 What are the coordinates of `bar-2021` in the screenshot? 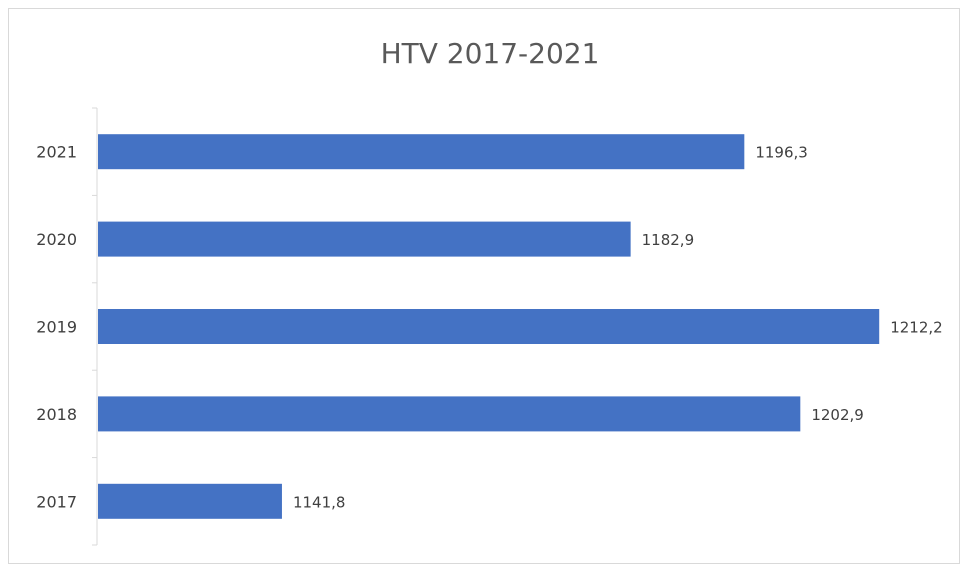 It's located at (421, 152).